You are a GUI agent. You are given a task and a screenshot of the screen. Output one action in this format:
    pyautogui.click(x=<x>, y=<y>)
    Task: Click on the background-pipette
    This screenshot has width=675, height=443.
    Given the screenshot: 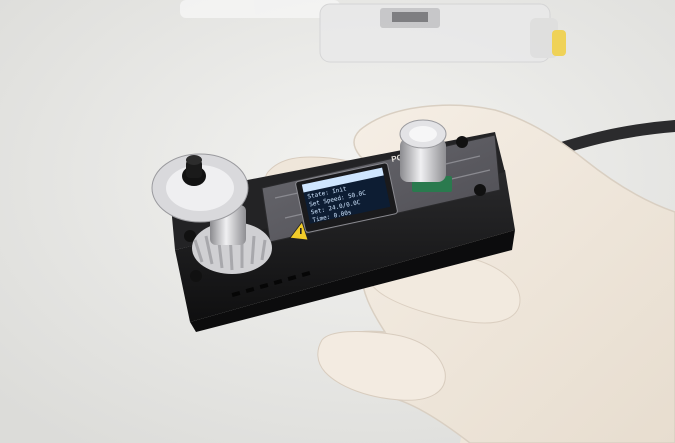 What is the action you would take?
    pyautogui.click(x=373, y=31)
    